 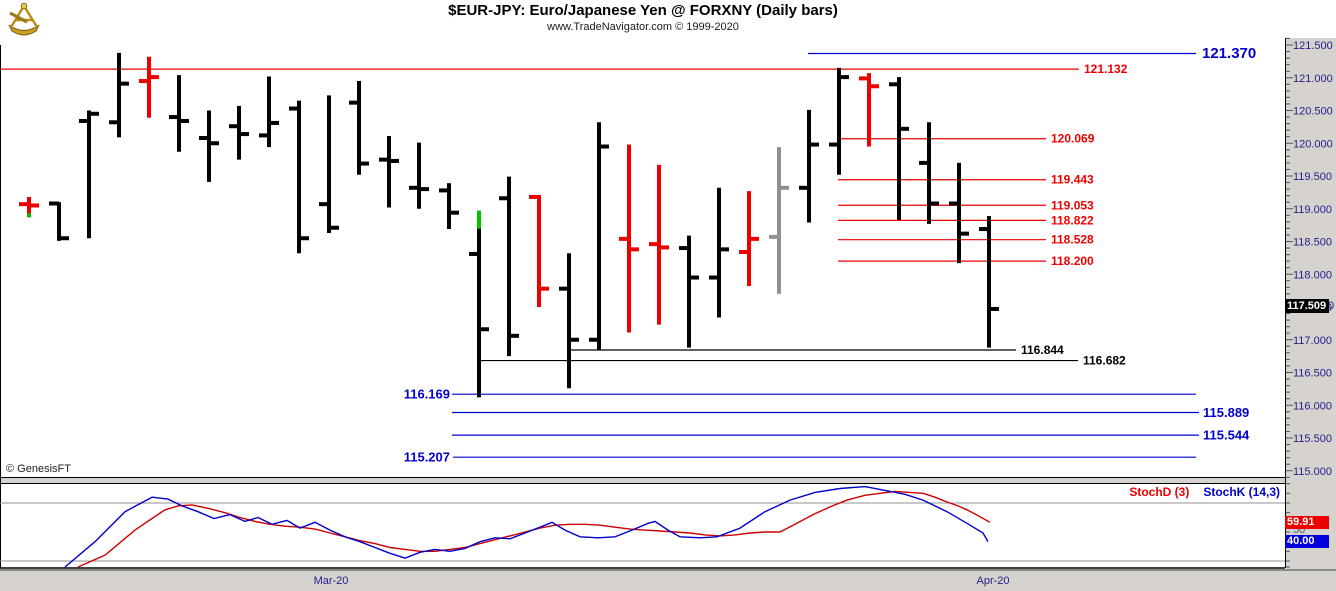 What do you see at coordinates (1073, 139) in the screenshot?
I see `level-label-red: 120.069` at bounding box center [1073, 139].